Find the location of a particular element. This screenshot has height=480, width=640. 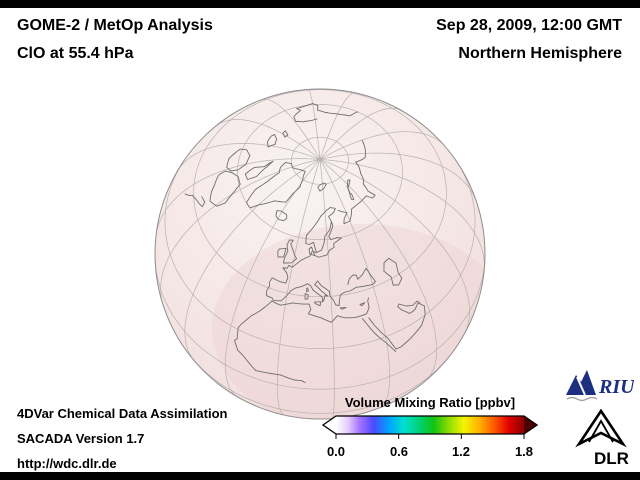

footer-line-version: SACADA Version 1.7 is located at coordinates (81, 438).